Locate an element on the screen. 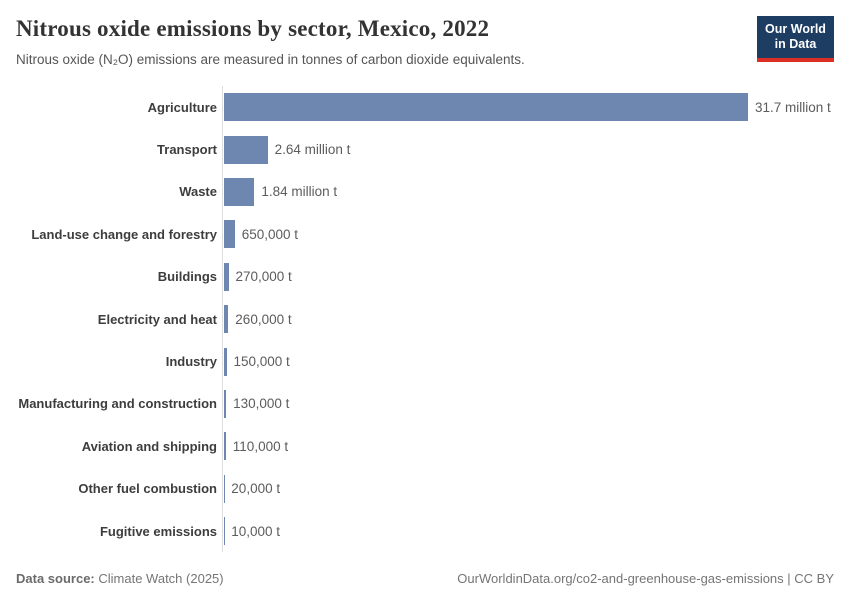  value-label: 270,000 t is located at coordinates (263, 277).